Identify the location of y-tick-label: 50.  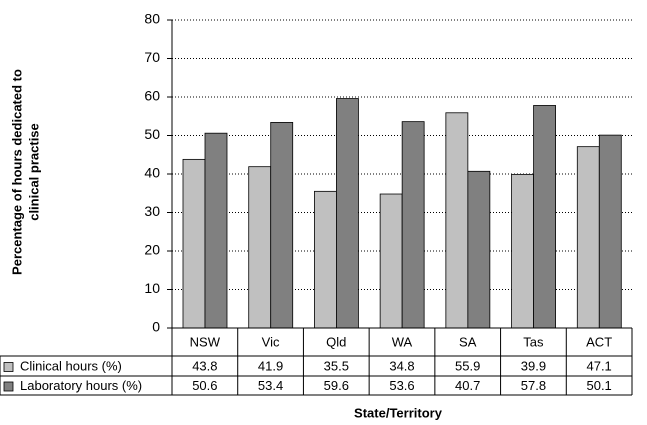
(152, 134).